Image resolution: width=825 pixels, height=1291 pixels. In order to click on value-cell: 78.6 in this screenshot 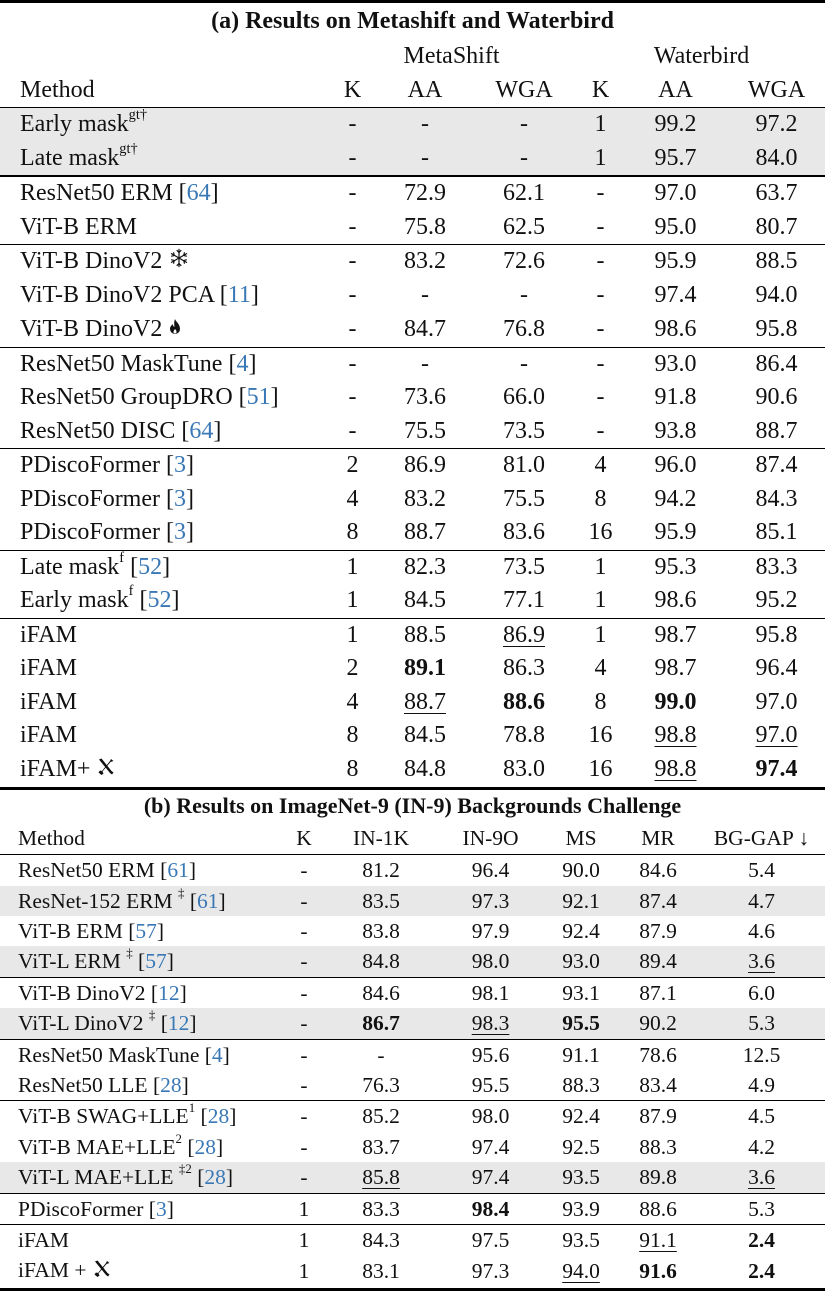, I will do `click(658, 1054)`.